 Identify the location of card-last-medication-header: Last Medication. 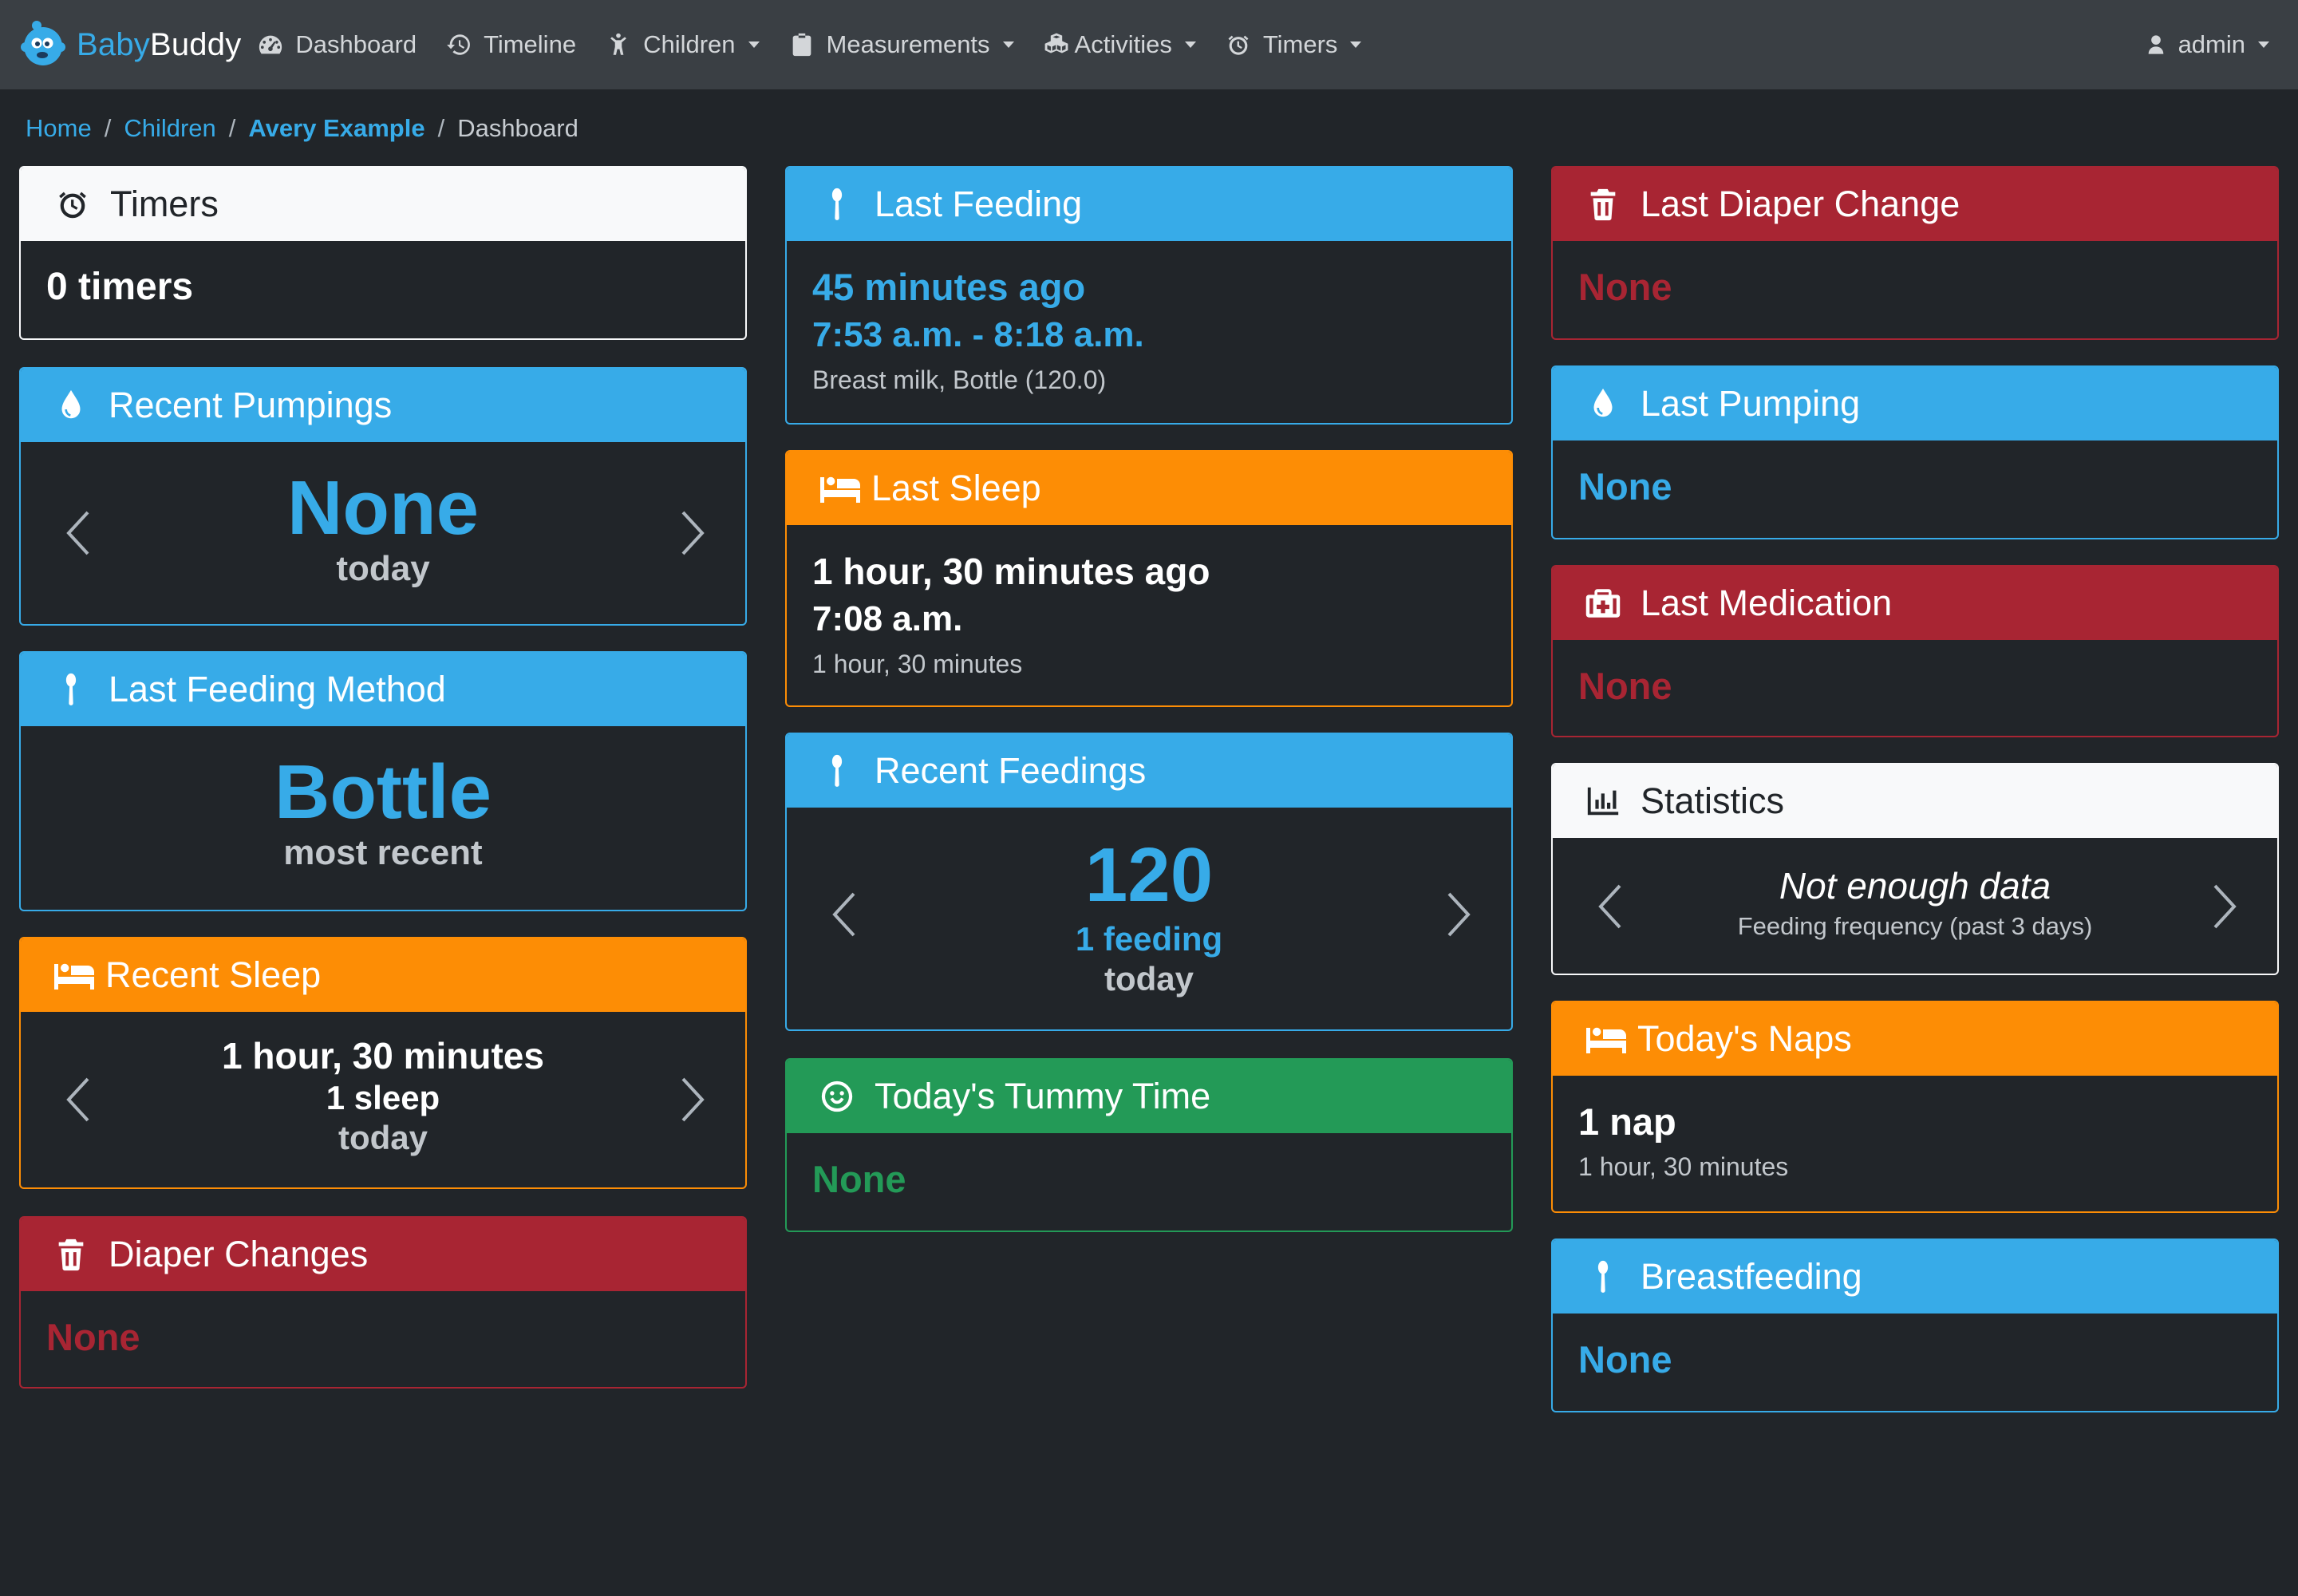
(1915, 603).